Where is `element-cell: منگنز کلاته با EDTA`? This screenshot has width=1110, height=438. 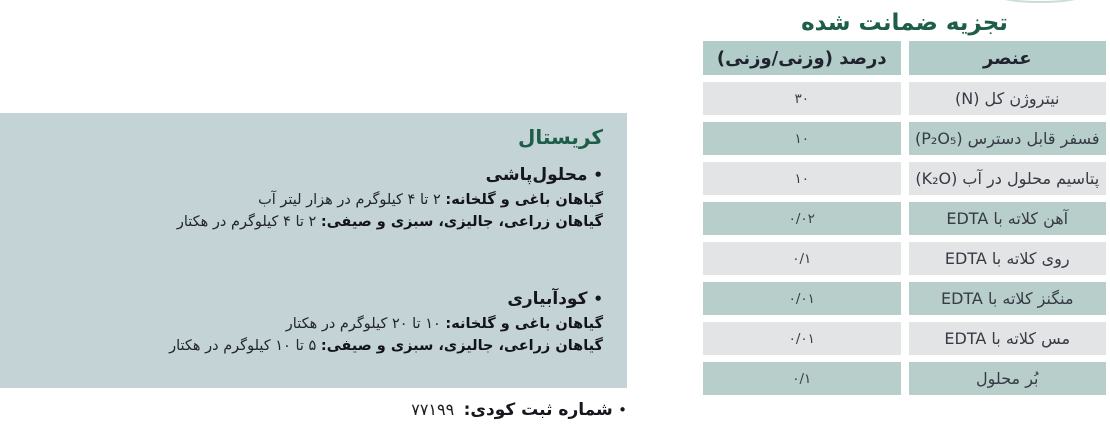
element-cell: منگنز کلاته با EDTA is located at coordinates (1007, 298).